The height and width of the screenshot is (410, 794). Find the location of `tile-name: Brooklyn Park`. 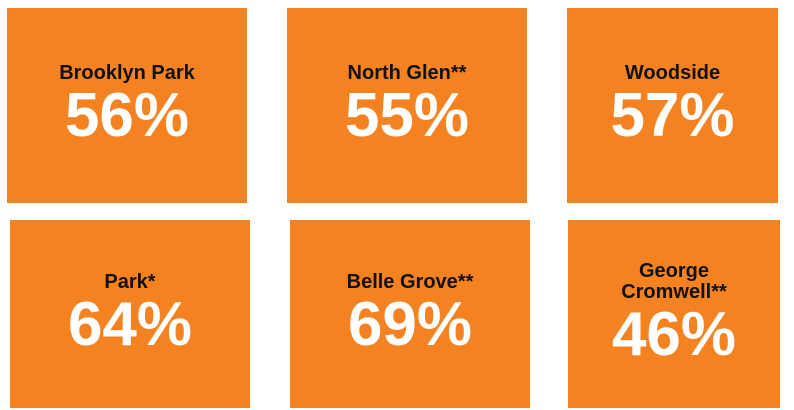

tile-name: Brooklyn Park is located at coordinates (127, 73).